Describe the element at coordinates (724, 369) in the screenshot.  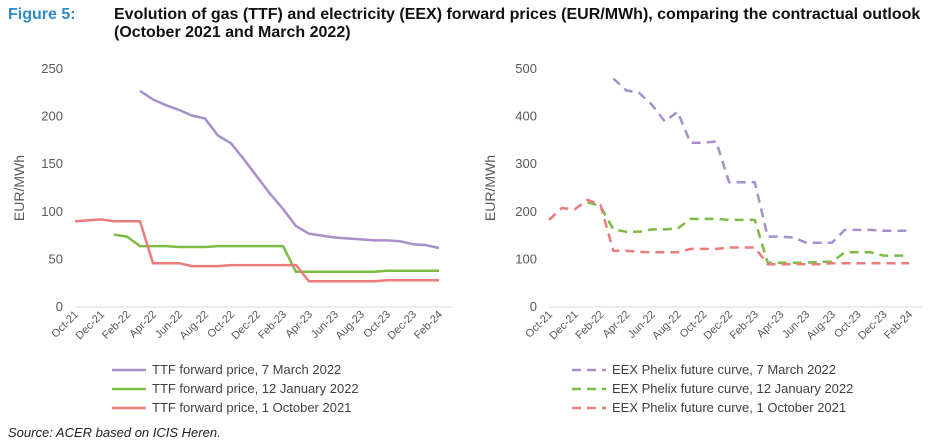
I see `legend-entry: EEX Phelix future curve, 7 March 2022` at that location.